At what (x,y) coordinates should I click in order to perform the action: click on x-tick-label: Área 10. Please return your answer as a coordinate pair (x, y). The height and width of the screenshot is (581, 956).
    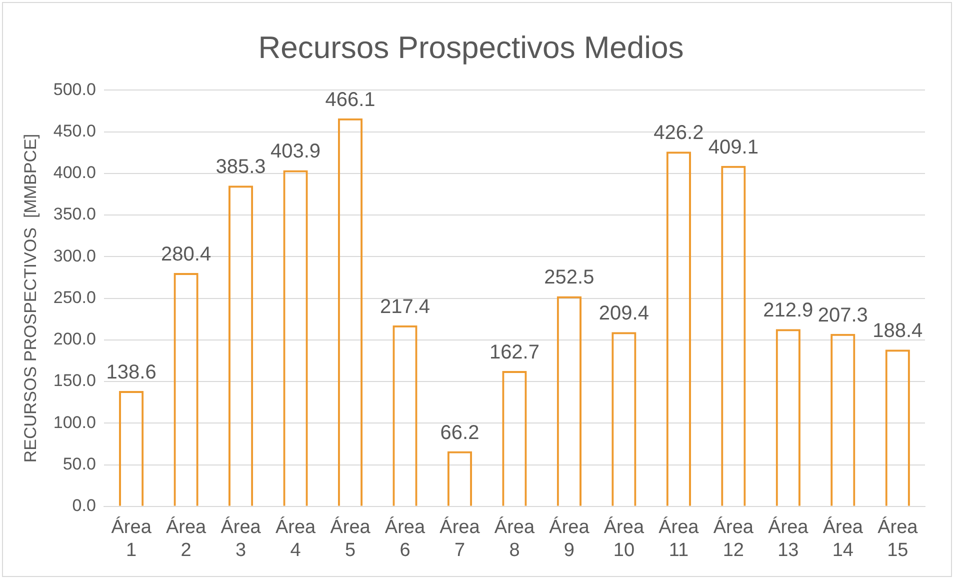
    Looking at the image, I should click on (624, 538).